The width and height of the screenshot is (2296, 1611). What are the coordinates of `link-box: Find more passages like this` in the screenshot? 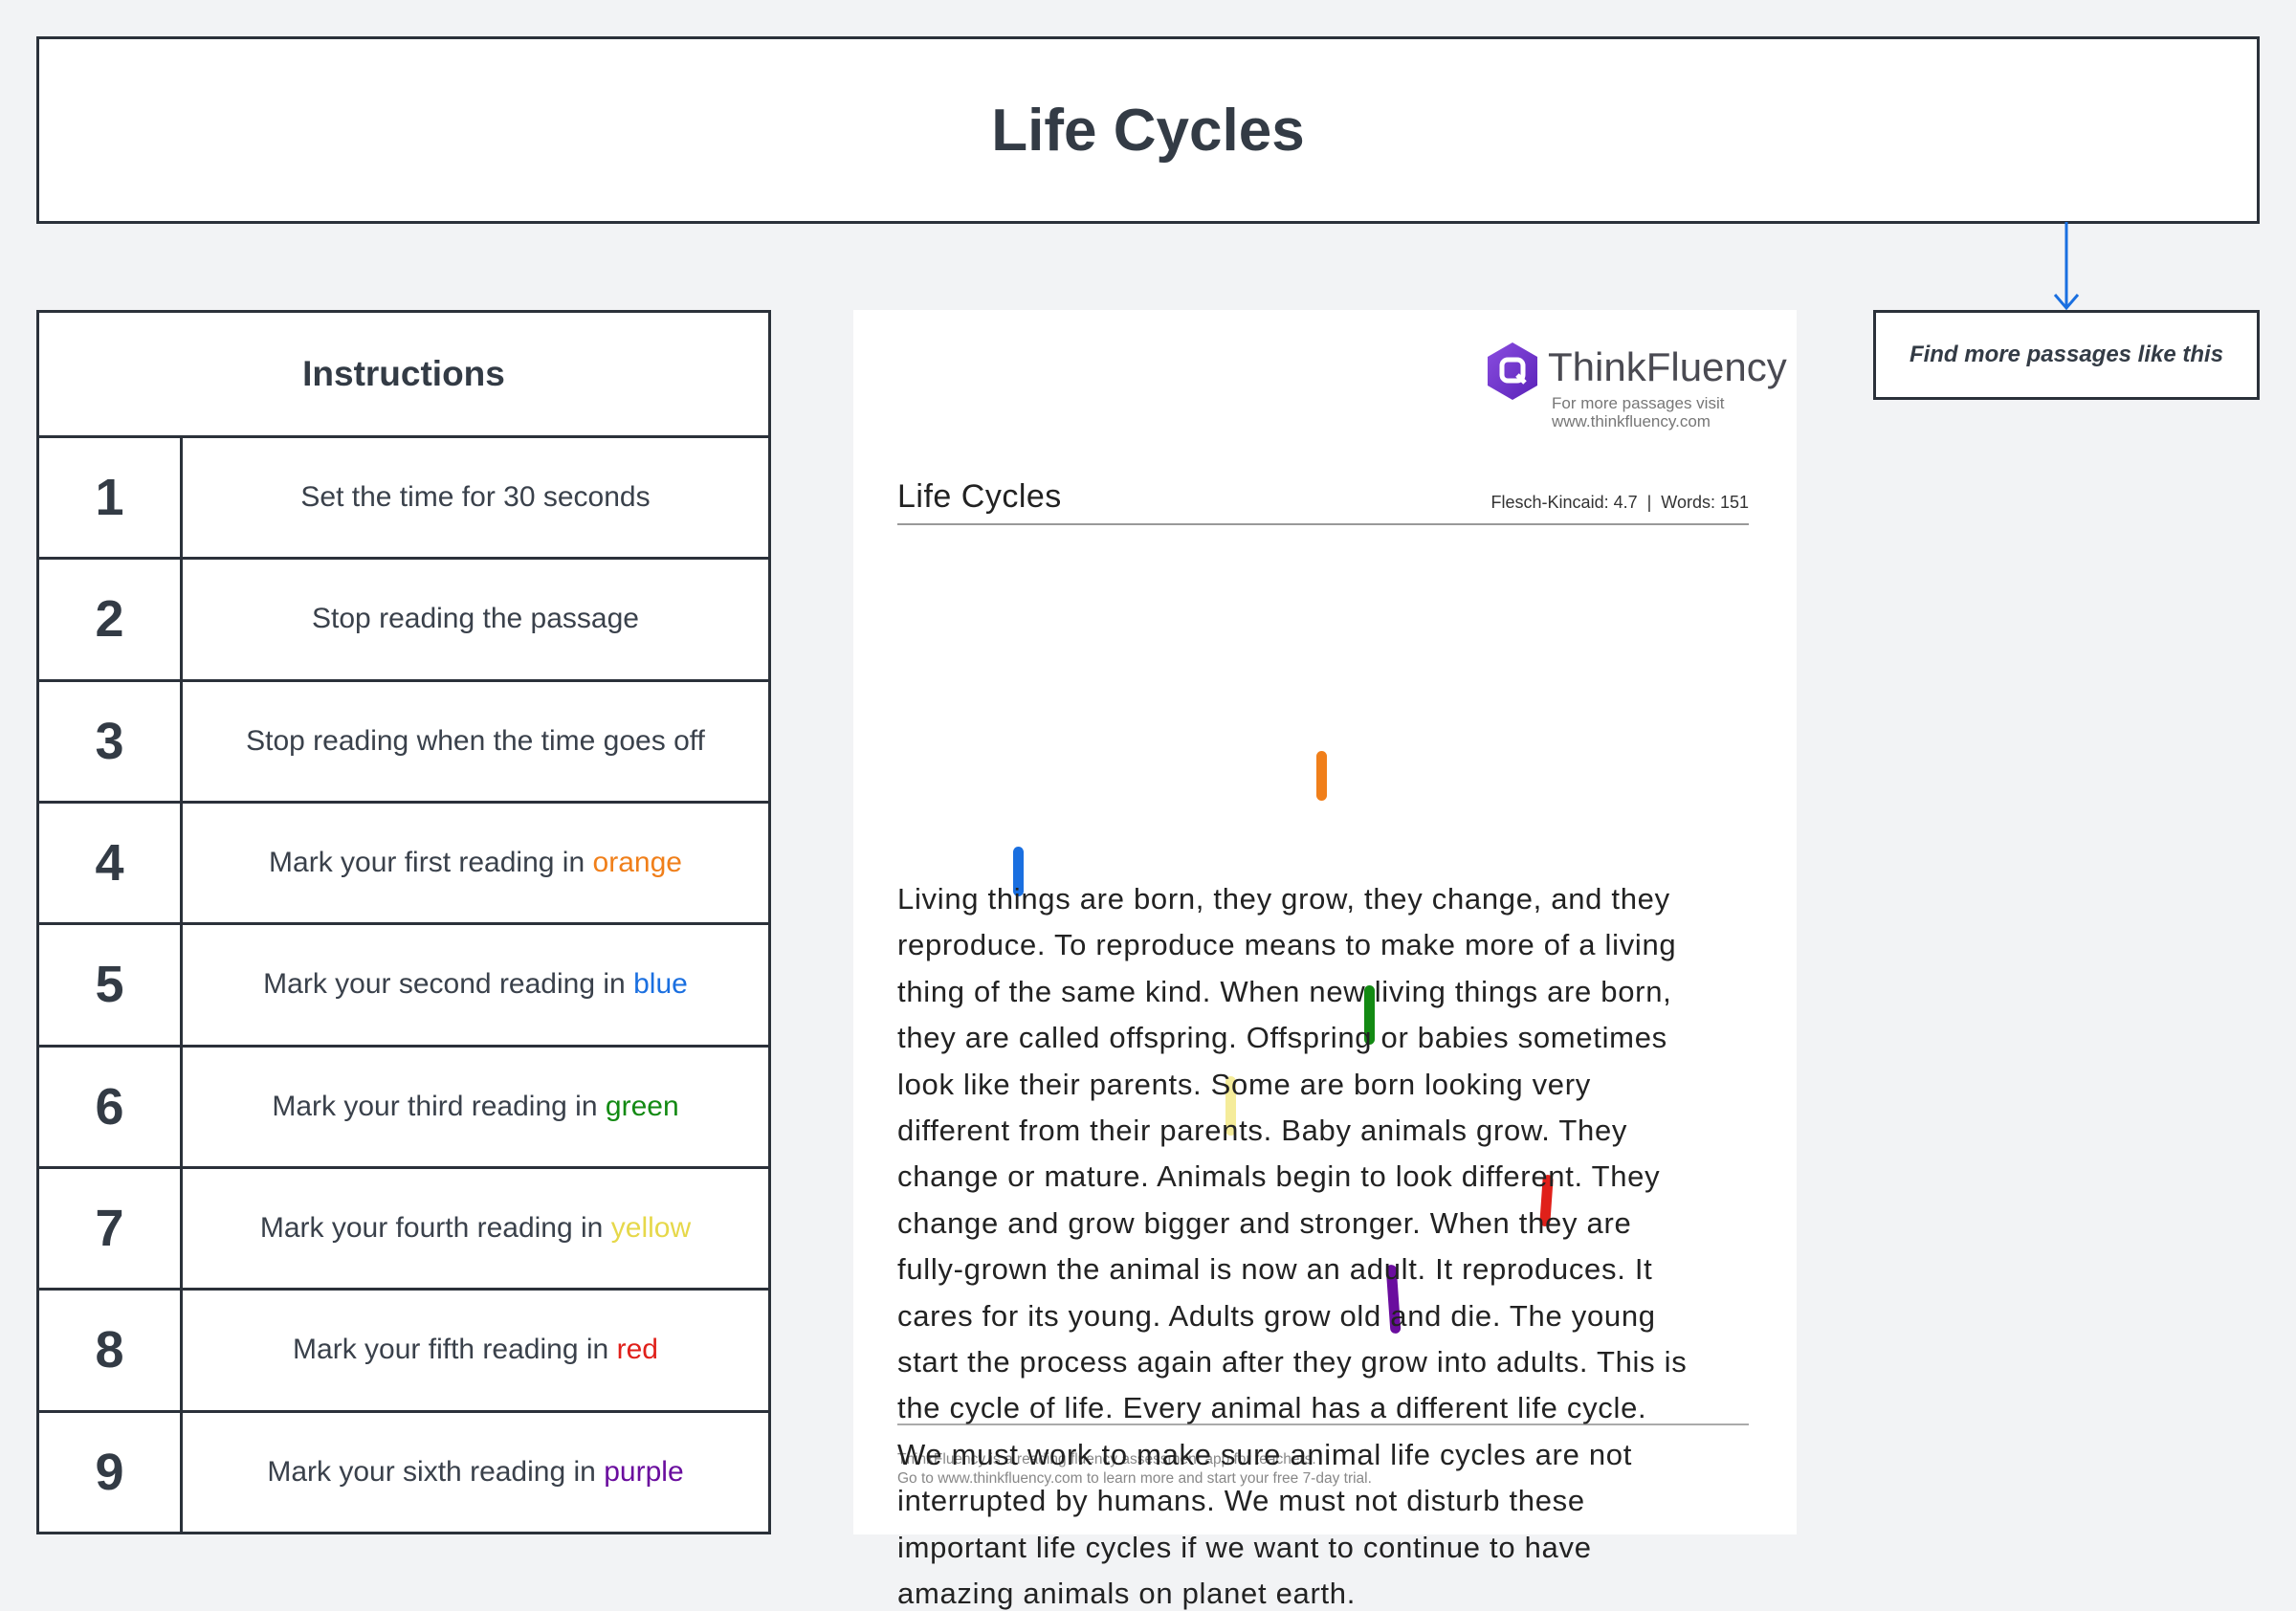 It's located at (2066, 355).